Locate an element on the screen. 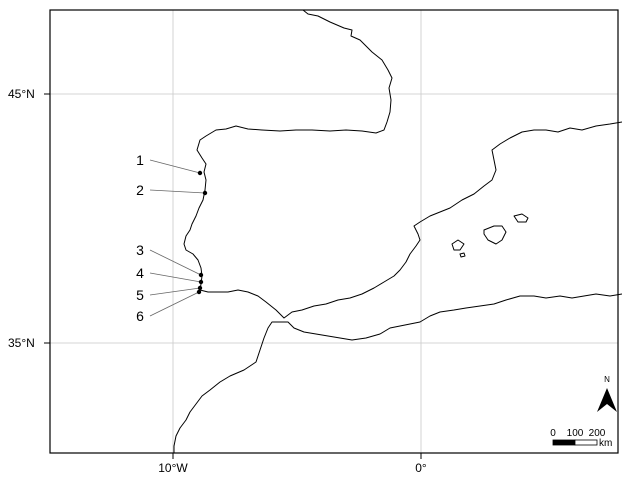 This screenshot has width=622, height=481. north-arrow: N is located at coordinates (607, 393).